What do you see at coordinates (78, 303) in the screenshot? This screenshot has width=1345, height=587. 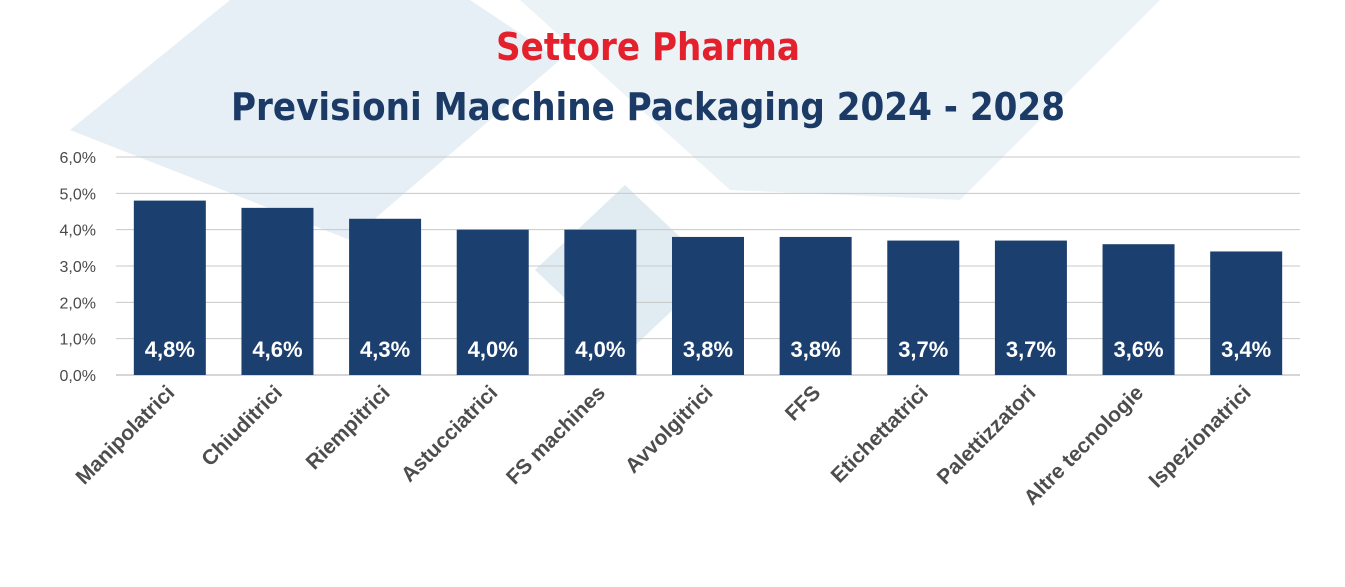 I see `y-tick-label: 2,0%` at bounding box center [78, 303].